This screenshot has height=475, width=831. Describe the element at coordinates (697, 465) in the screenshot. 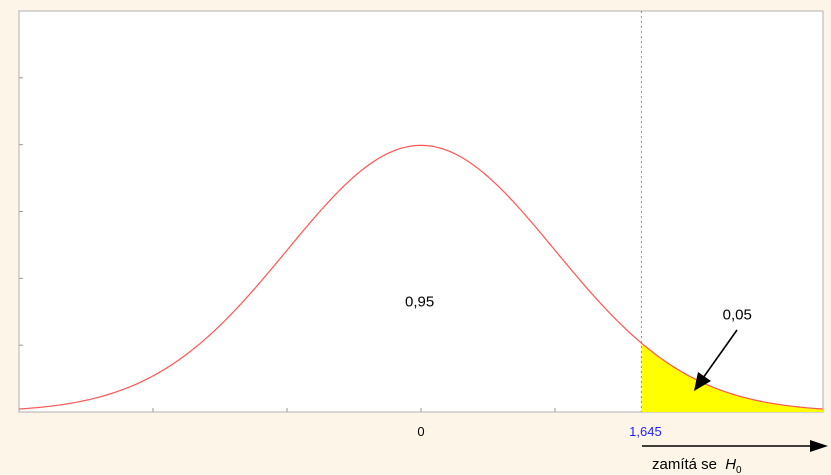

I see `rejection-label: zamítá se H0` at that location.